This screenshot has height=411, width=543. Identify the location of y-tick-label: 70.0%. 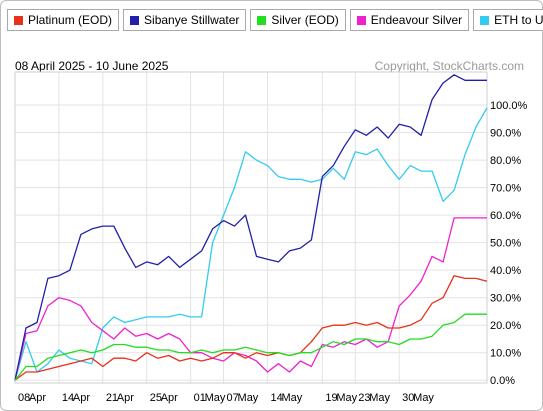
(505, 189).